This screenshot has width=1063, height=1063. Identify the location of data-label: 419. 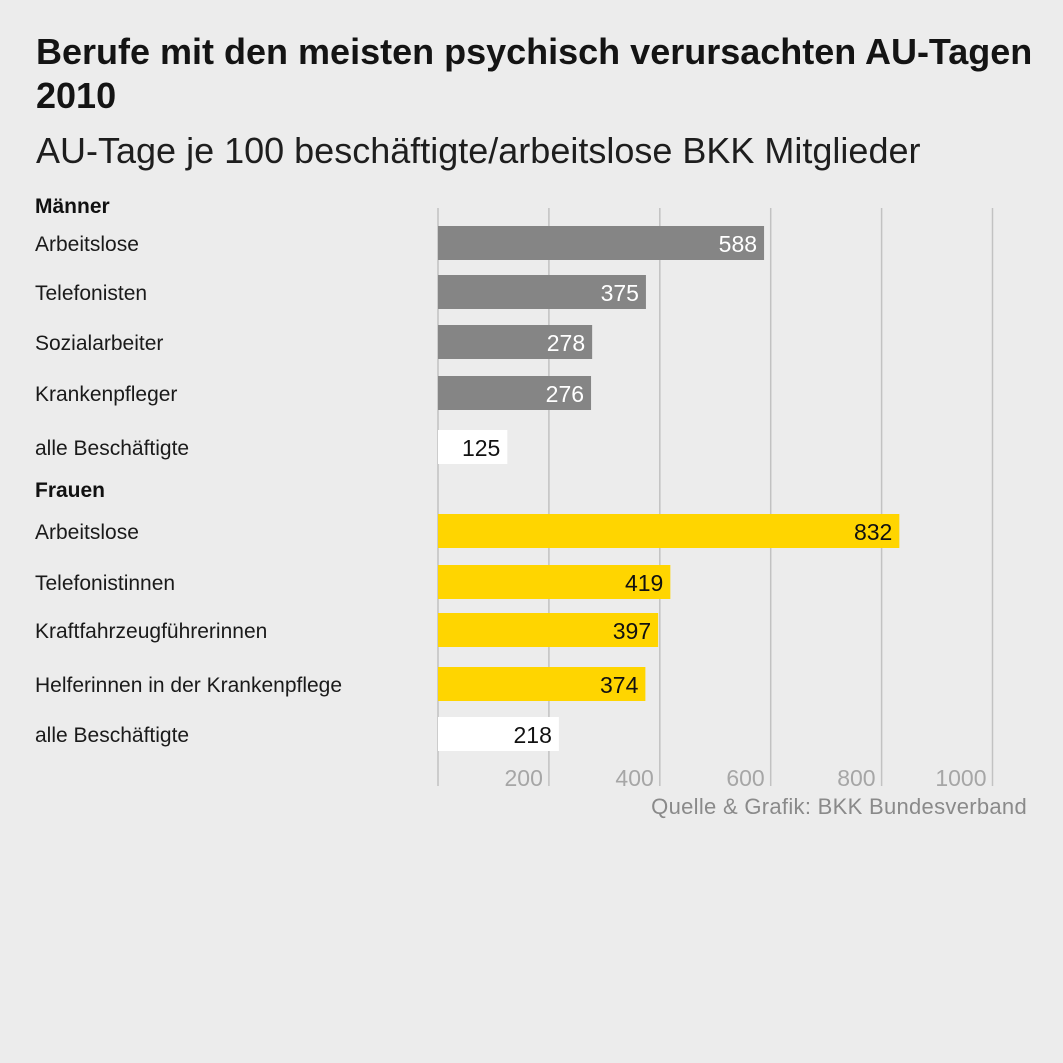
(644, 583).